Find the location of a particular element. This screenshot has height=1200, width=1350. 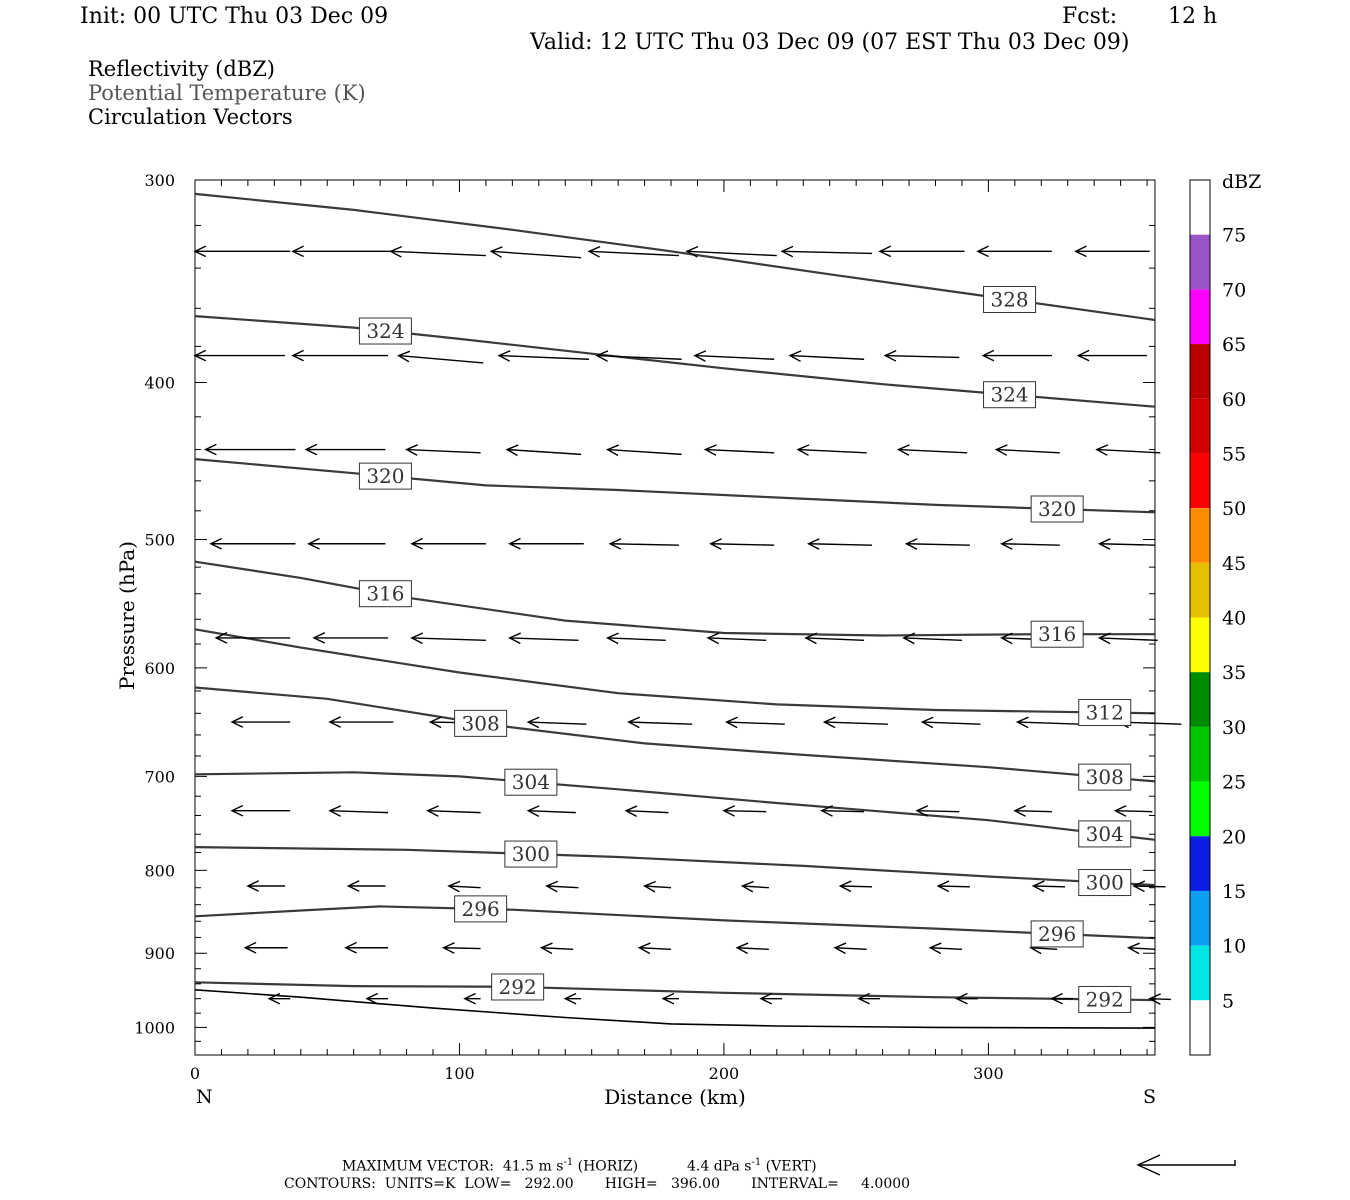

colorbar-level: 70 is located at coordinates (1234, 290).